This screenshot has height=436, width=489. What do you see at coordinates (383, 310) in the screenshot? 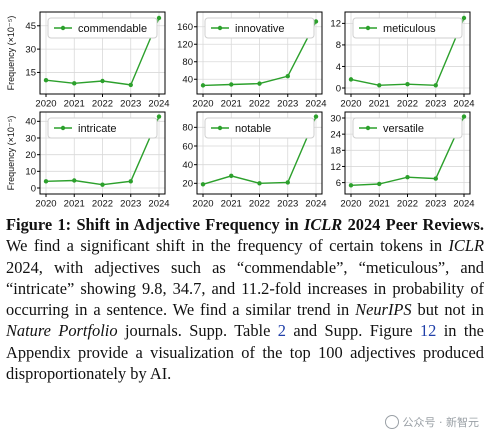
I see `venue-neurips: NeurIPS` at bounding box center [383, 310].